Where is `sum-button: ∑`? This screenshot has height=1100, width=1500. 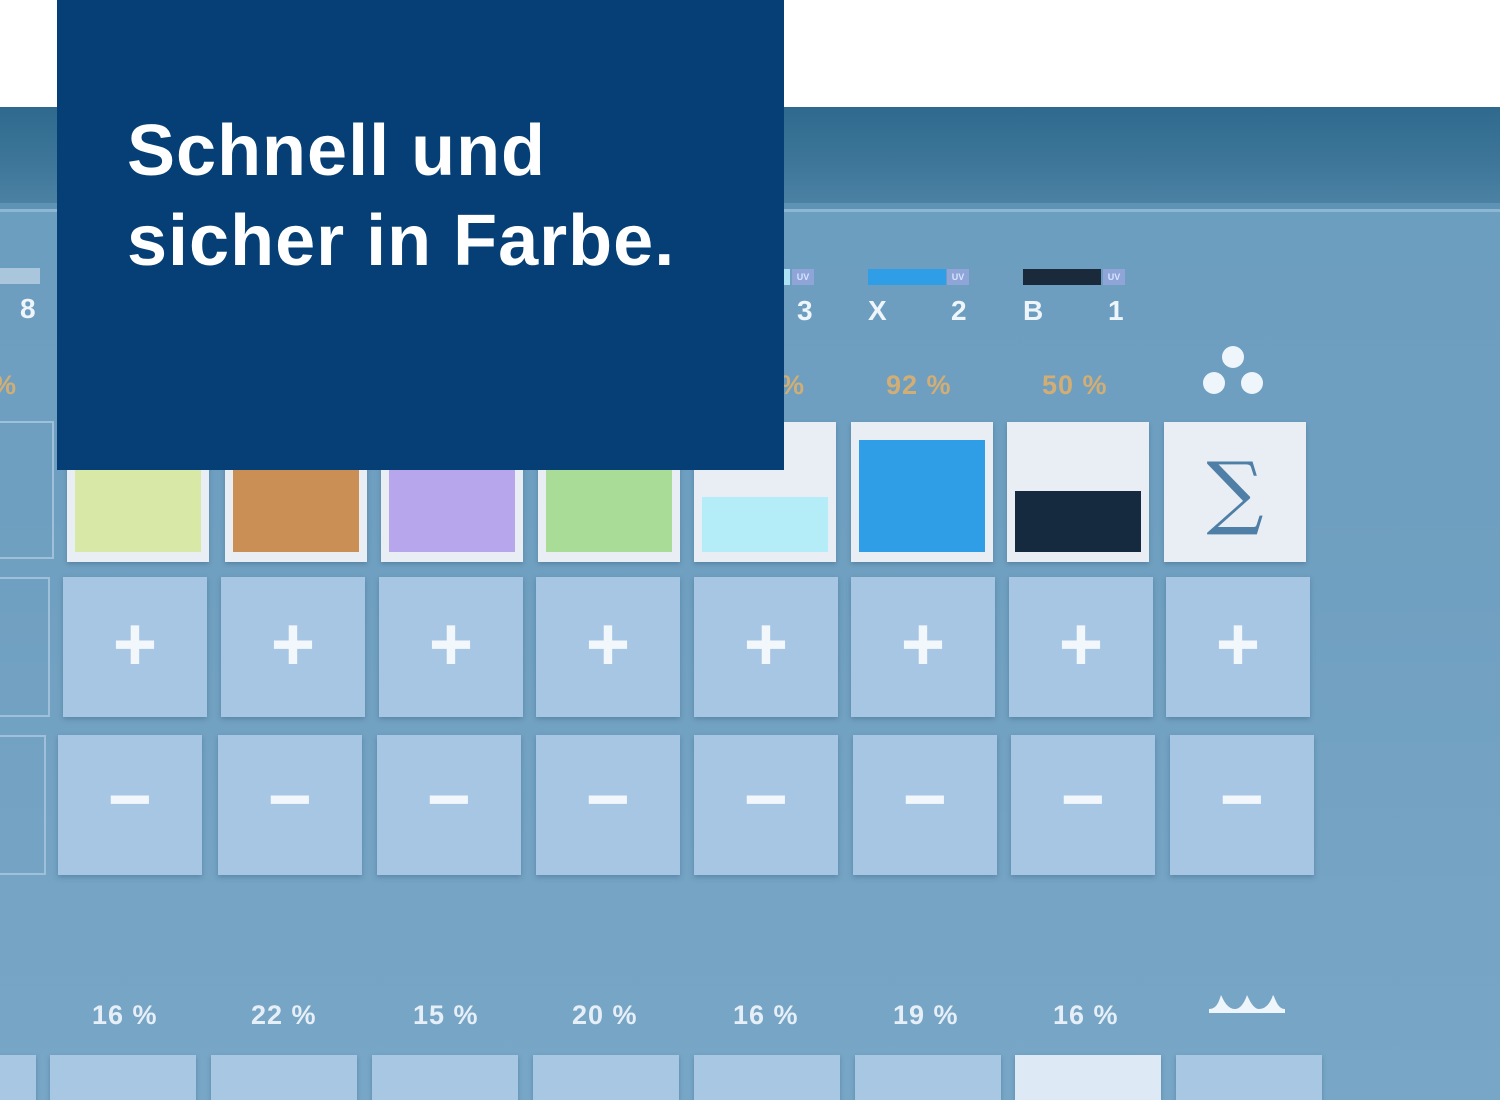 sum-button: ∑ is located at coordinates (1235, 492).